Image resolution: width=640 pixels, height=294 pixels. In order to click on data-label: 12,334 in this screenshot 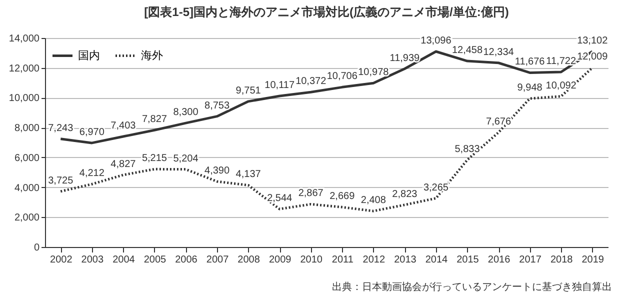, I will do `click(498, 52)`.